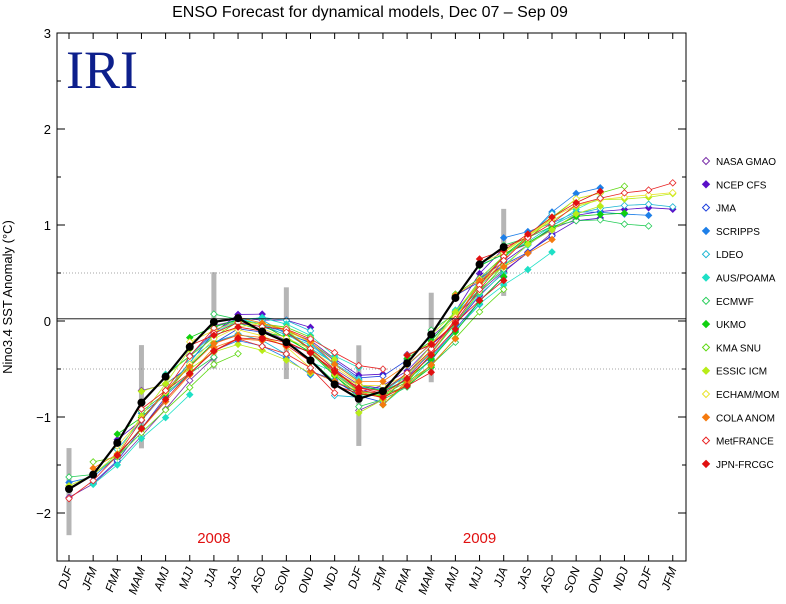 The height and width of the screenshot is (604, 786). What do you see at coordinates (745, 465) in the screenshot?
I see `legend-label: JPN-FRCGC` at bounding box center [745, 465].